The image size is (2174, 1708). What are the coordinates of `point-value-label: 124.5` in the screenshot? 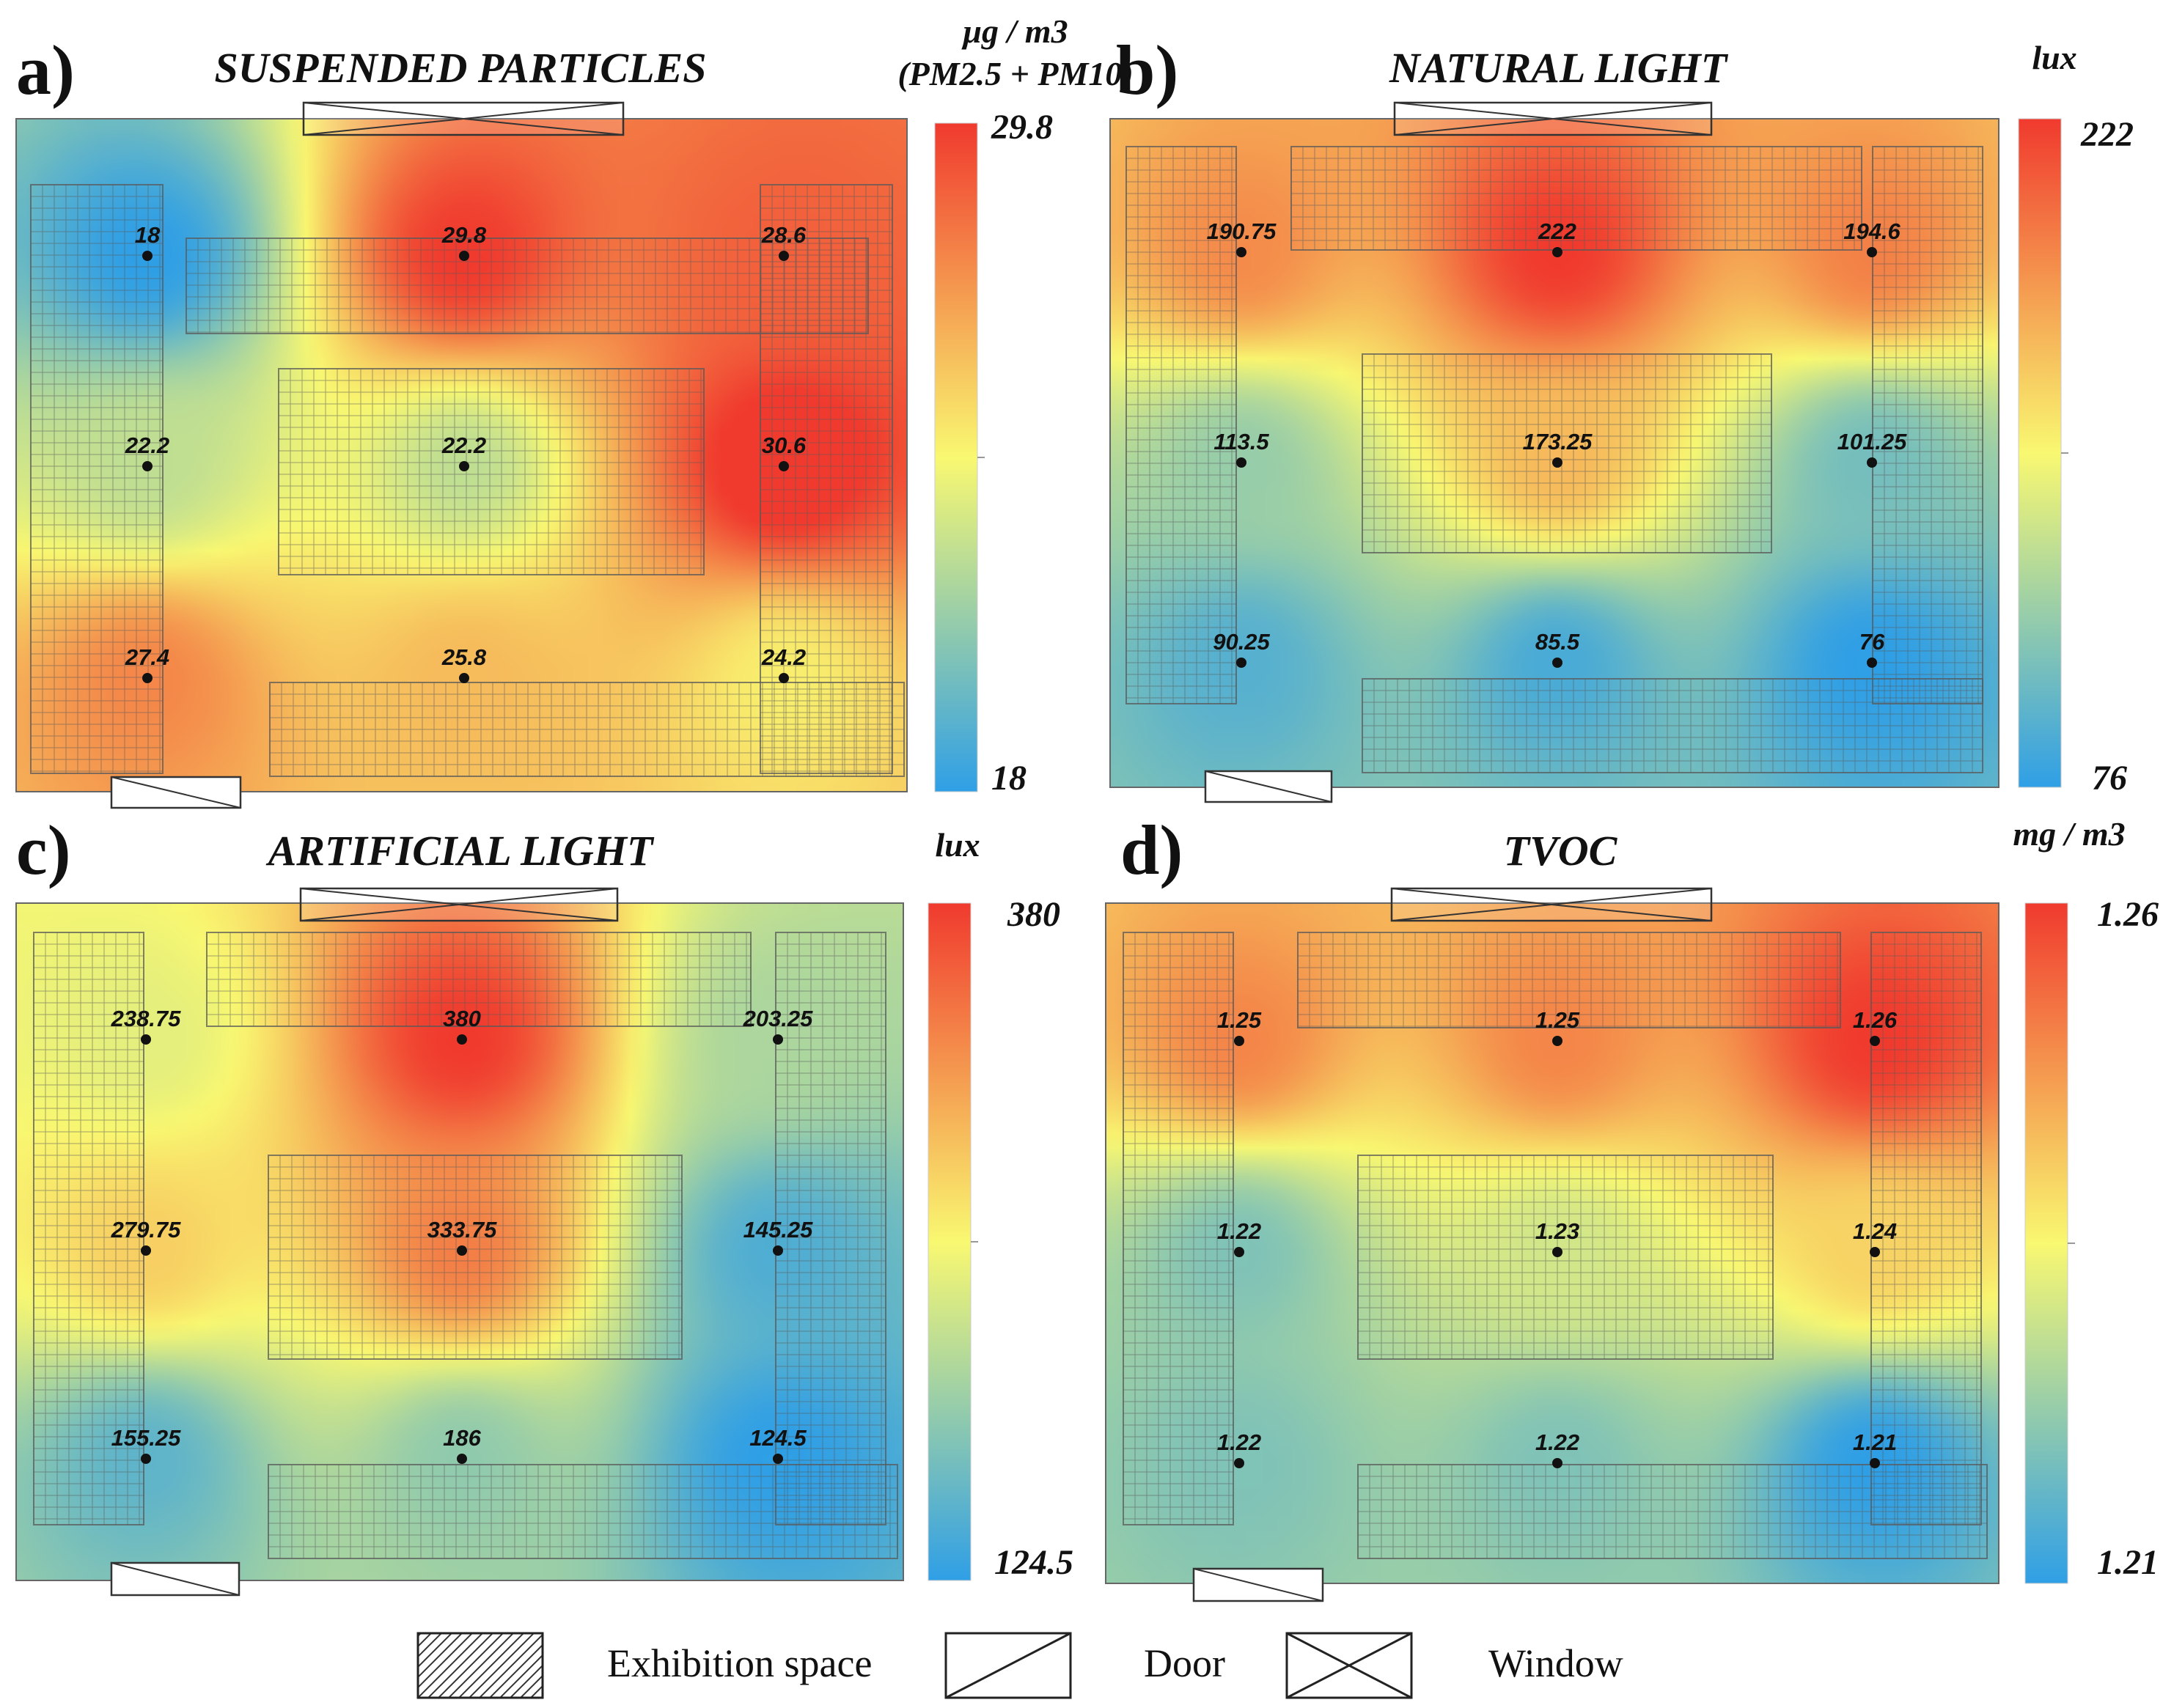 It's located at (778, 1438).